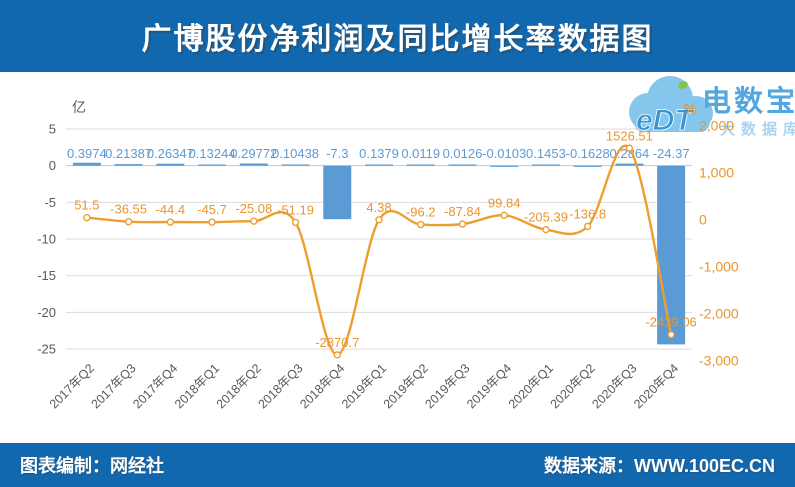 The width and height of the screenshot is (795, 487). What do you see at coordinates (406, 386) in the screenshot?
I see `svg-text: 2019年Q2` at bounding box center [406, 386].